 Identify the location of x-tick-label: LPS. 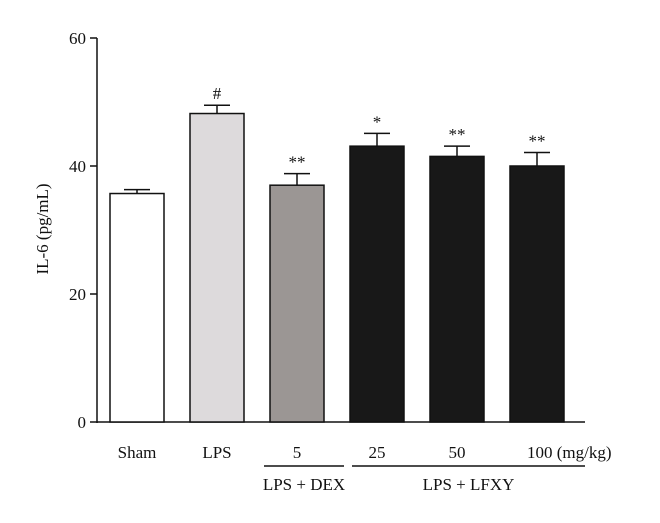
(216, 452).